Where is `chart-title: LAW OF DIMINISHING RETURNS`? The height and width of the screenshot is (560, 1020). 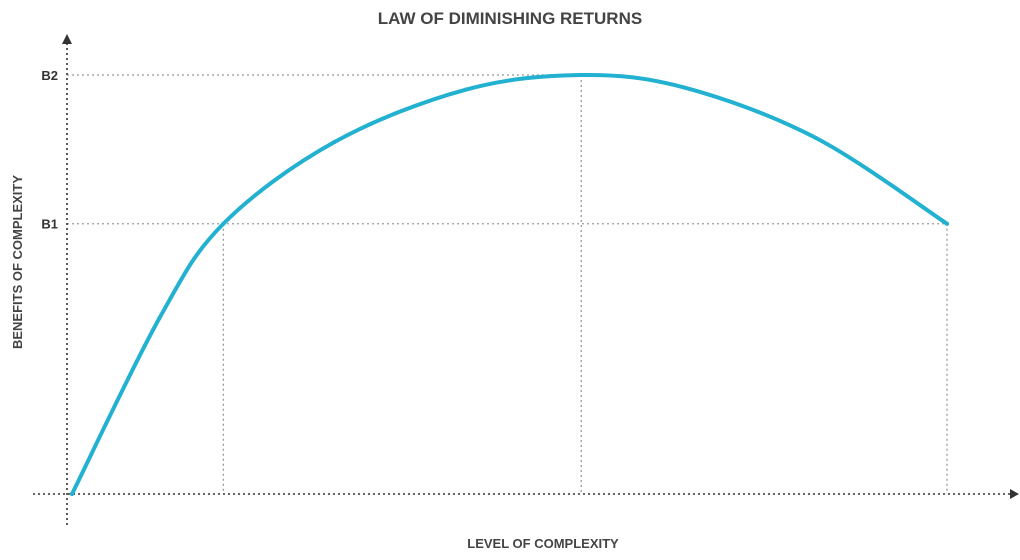 chart-title: LAW OF DIMINISHING RETURNS is located at coordinates (510, 18).